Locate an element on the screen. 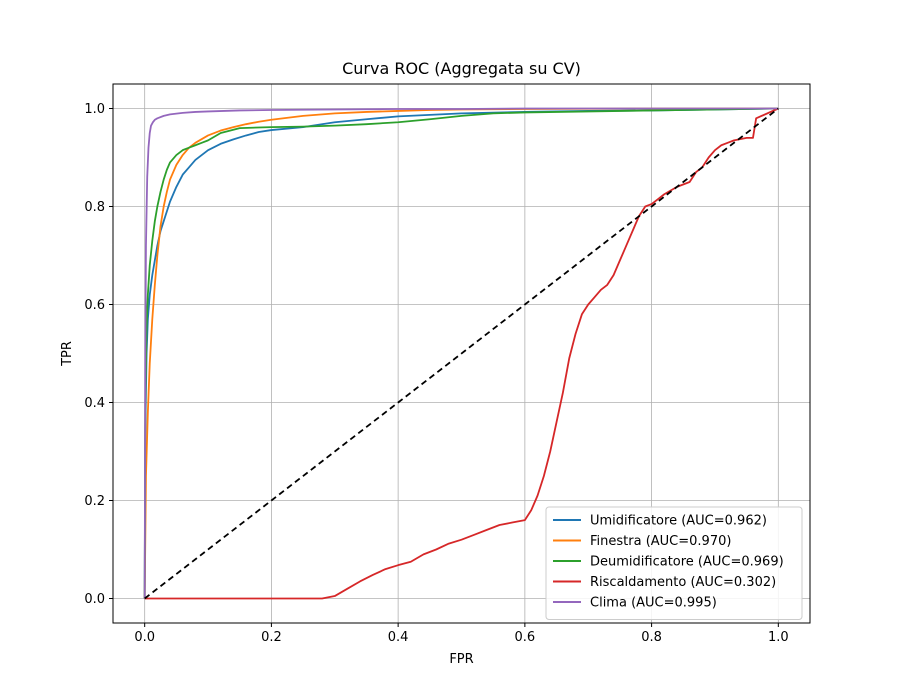 The image size is (900, 700). x-tick-label: 0.6 is located at coordinates (525, 637).